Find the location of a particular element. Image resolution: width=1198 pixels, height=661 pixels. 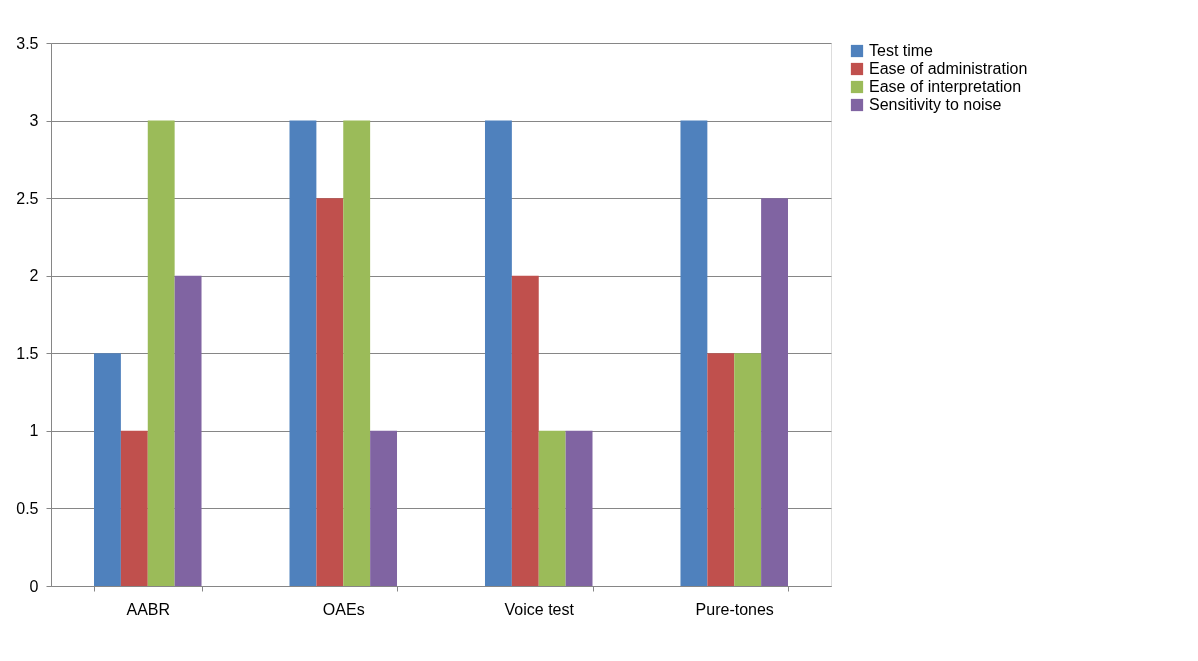

legend-label: Ease of administration is located at coordinates (948, 68).